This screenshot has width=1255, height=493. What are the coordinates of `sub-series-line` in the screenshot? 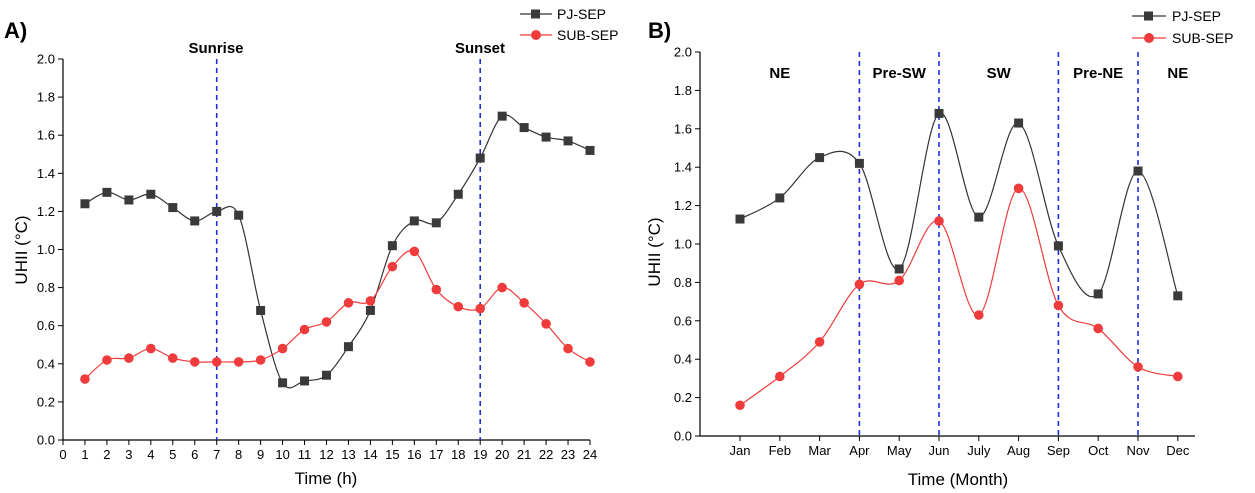 It's located at (337, 315).